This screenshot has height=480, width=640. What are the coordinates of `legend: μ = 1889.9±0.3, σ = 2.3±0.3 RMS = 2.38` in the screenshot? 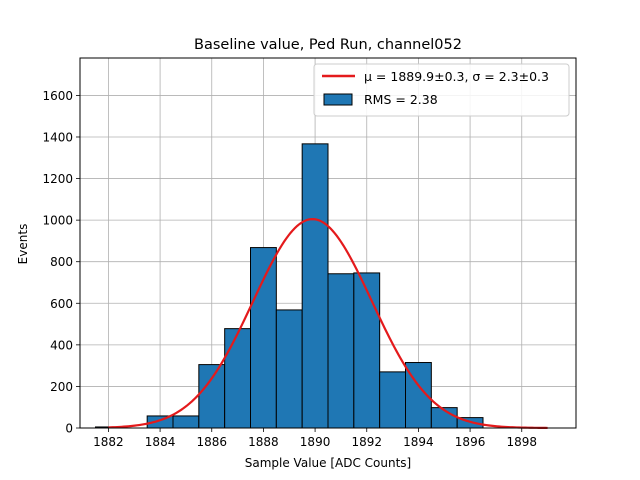 It's located at (441, 90).